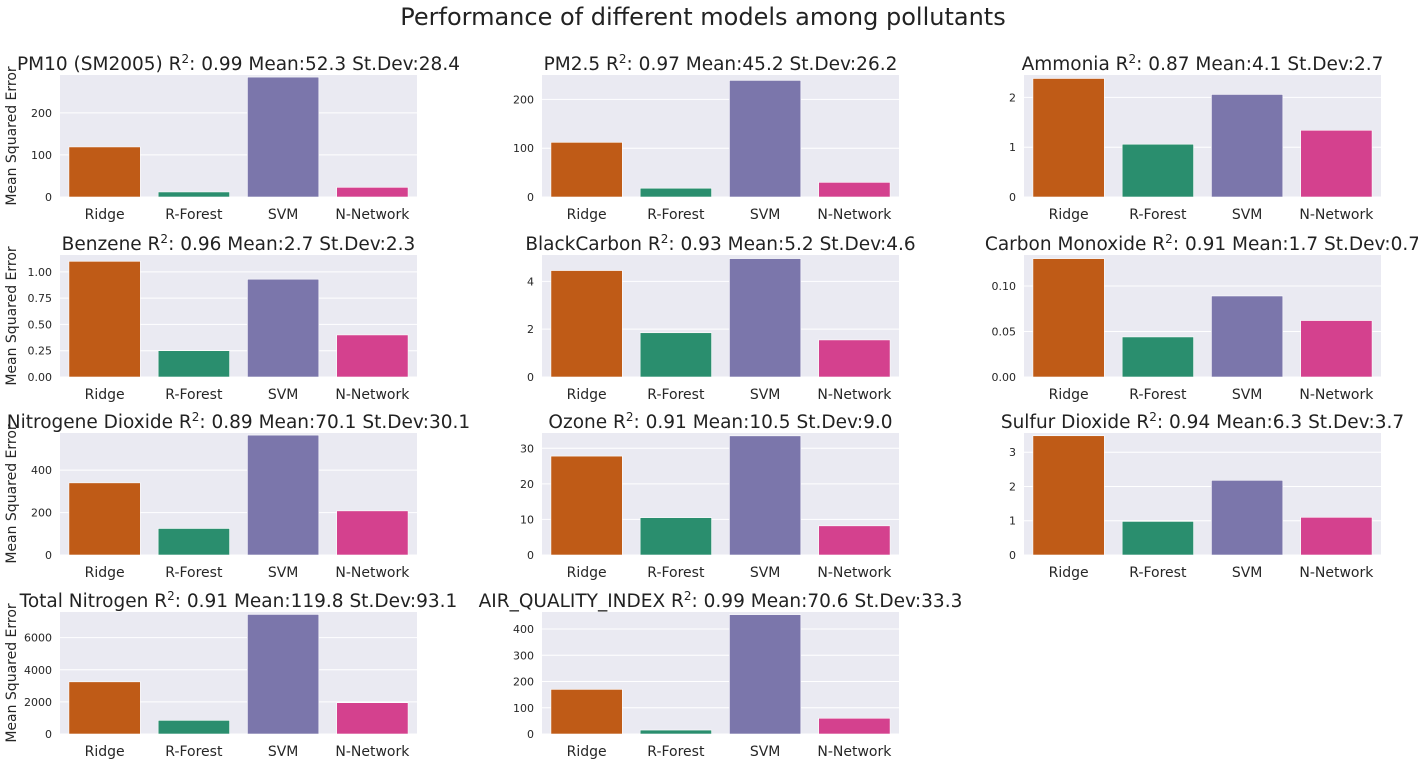 The width and height of the screenshot is (1418, 759). I want to click on y-tick-label: 4000, so click(38, 670).